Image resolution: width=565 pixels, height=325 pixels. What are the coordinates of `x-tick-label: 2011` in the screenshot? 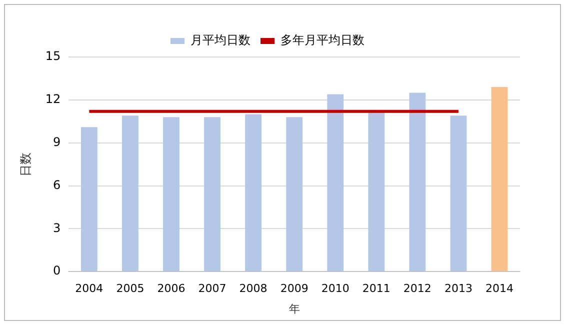 It's located at (376, 289).